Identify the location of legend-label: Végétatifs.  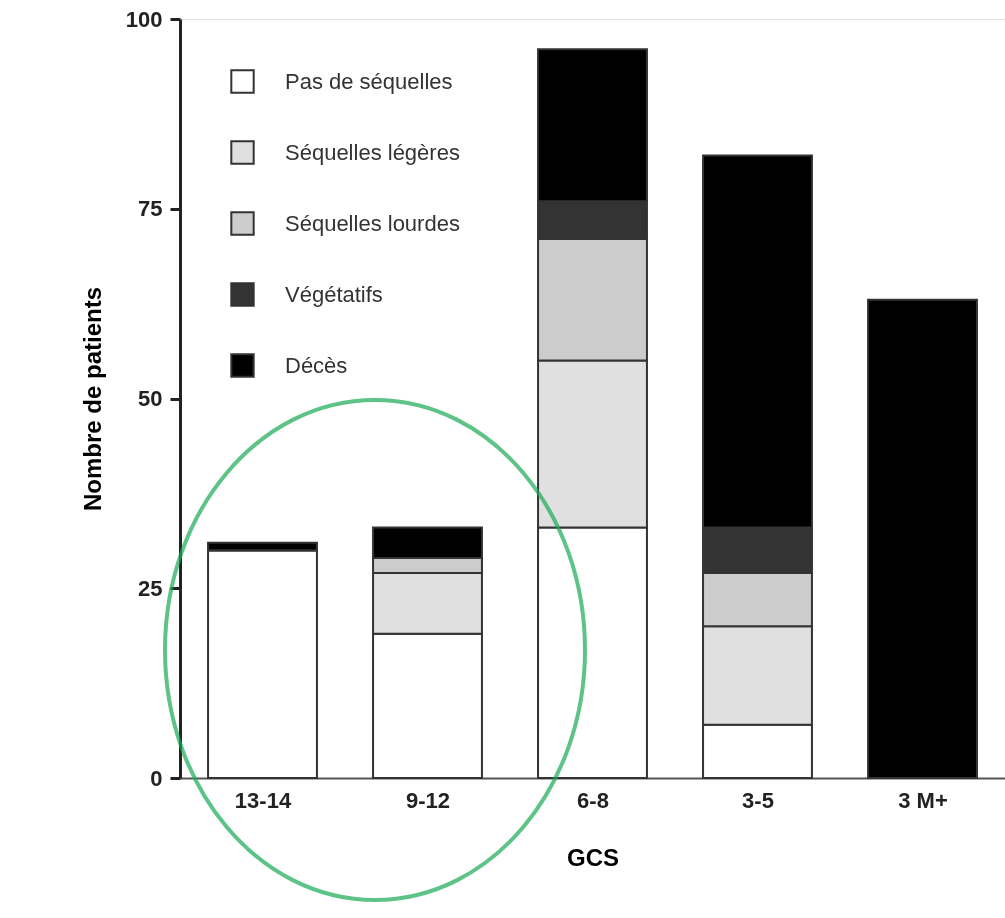
(334, 294).